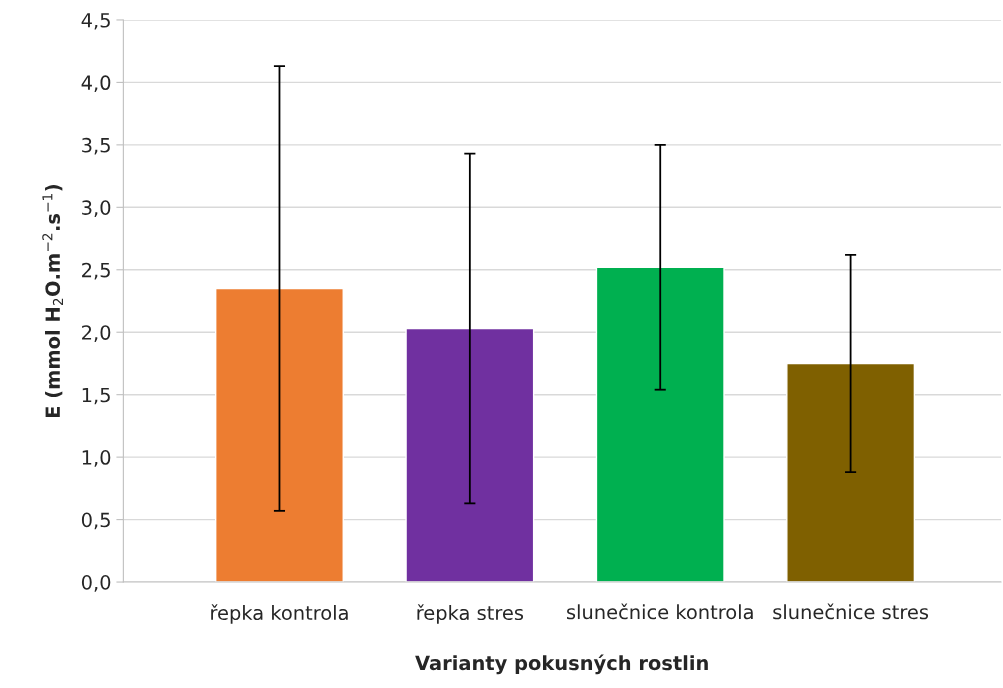 The width and height of the screenshot is (1003, 688). What do you see at coordinates (96, 333) in the screenshot?
I see `y-tick-label: 2,0` at bounding box center [96, 333].